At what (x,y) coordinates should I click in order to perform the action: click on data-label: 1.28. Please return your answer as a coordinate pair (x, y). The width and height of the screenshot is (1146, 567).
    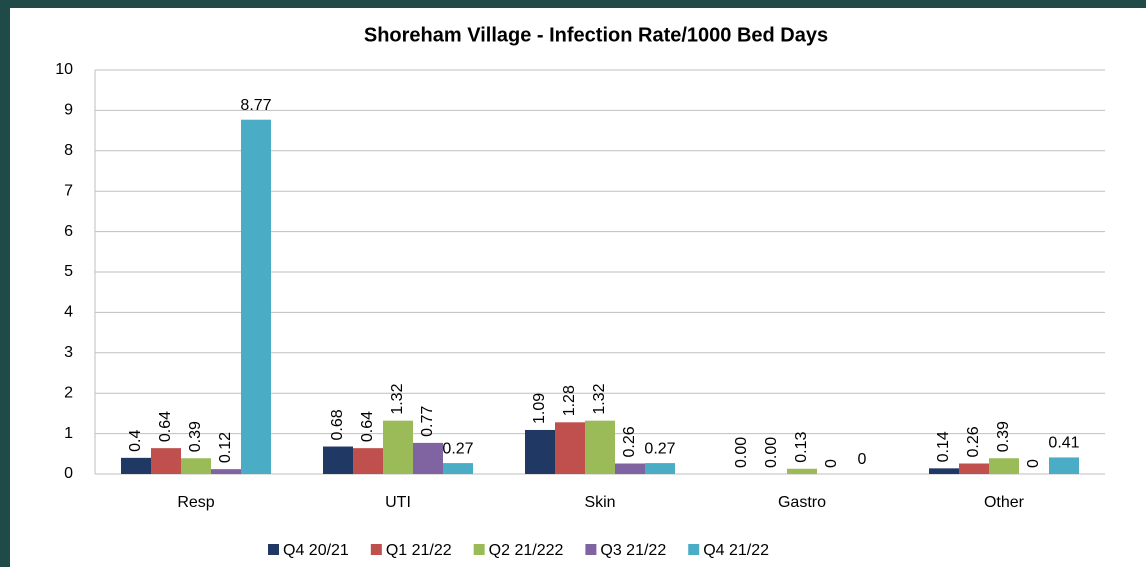
    Looking at the image, I should click on (569, 400).